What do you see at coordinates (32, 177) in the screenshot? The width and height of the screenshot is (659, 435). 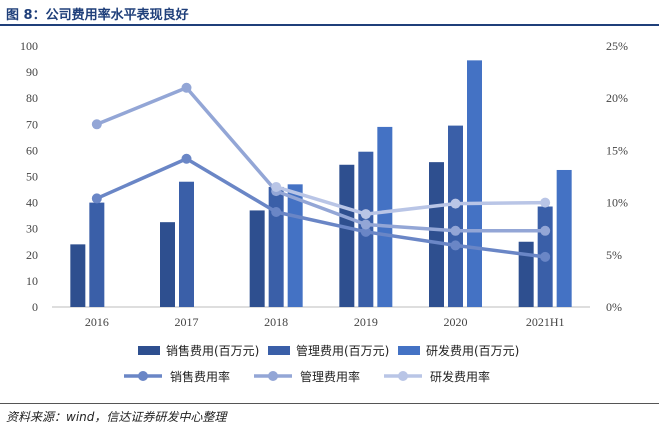 I see `y-left-tick-label: 50` at bounding box center [32, 177].